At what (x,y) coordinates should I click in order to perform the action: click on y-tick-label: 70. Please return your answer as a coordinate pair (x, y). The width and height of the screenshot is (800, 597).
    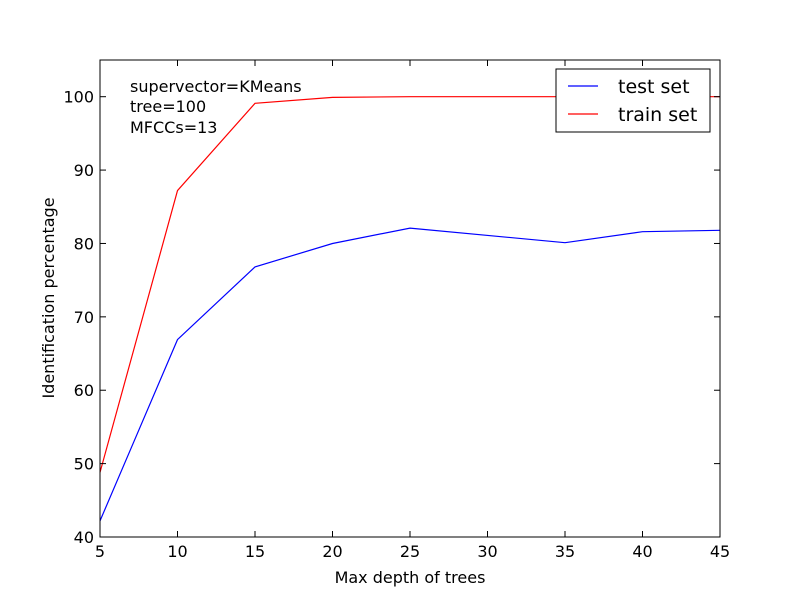
    Looking at the image, I should click on (84, 317).